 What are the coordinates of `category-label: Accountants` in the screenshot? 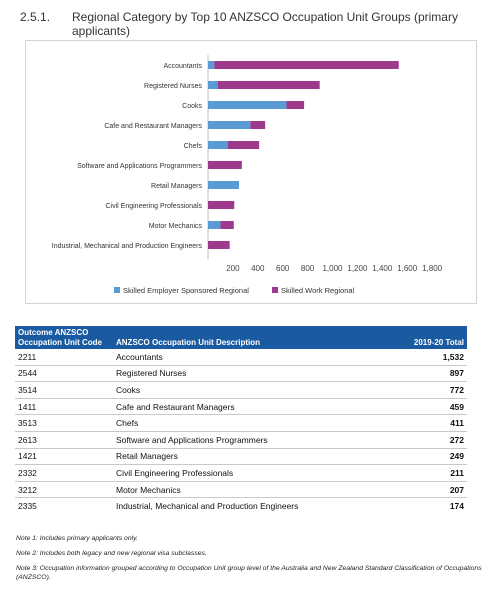 It's located at (182, 66).